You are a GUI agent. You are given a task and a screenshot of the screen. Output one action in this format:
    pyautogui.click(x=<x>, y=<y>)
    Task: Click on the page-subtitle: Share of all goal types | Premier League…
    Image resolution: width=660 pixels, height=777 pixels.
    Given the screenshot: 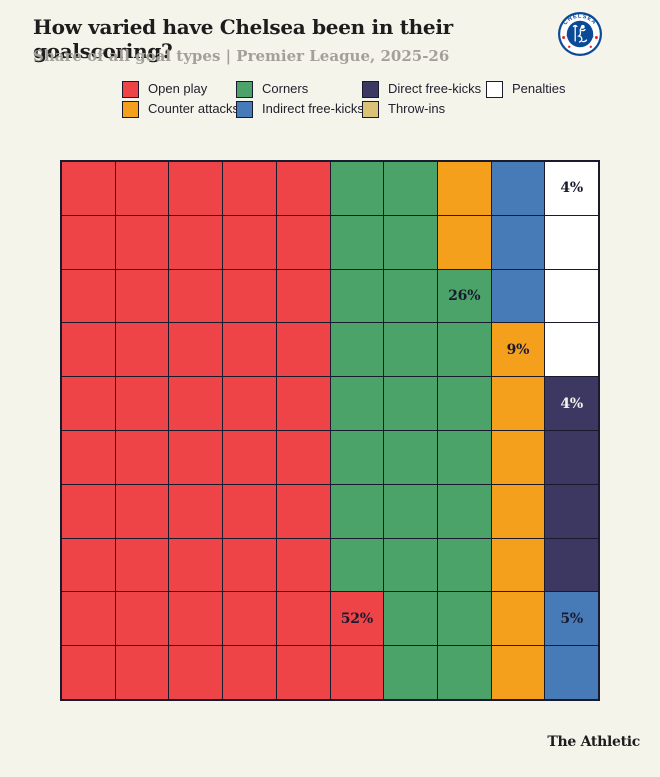 What is the action you would take?
    pyautogui.click(x=241, y=56)
    